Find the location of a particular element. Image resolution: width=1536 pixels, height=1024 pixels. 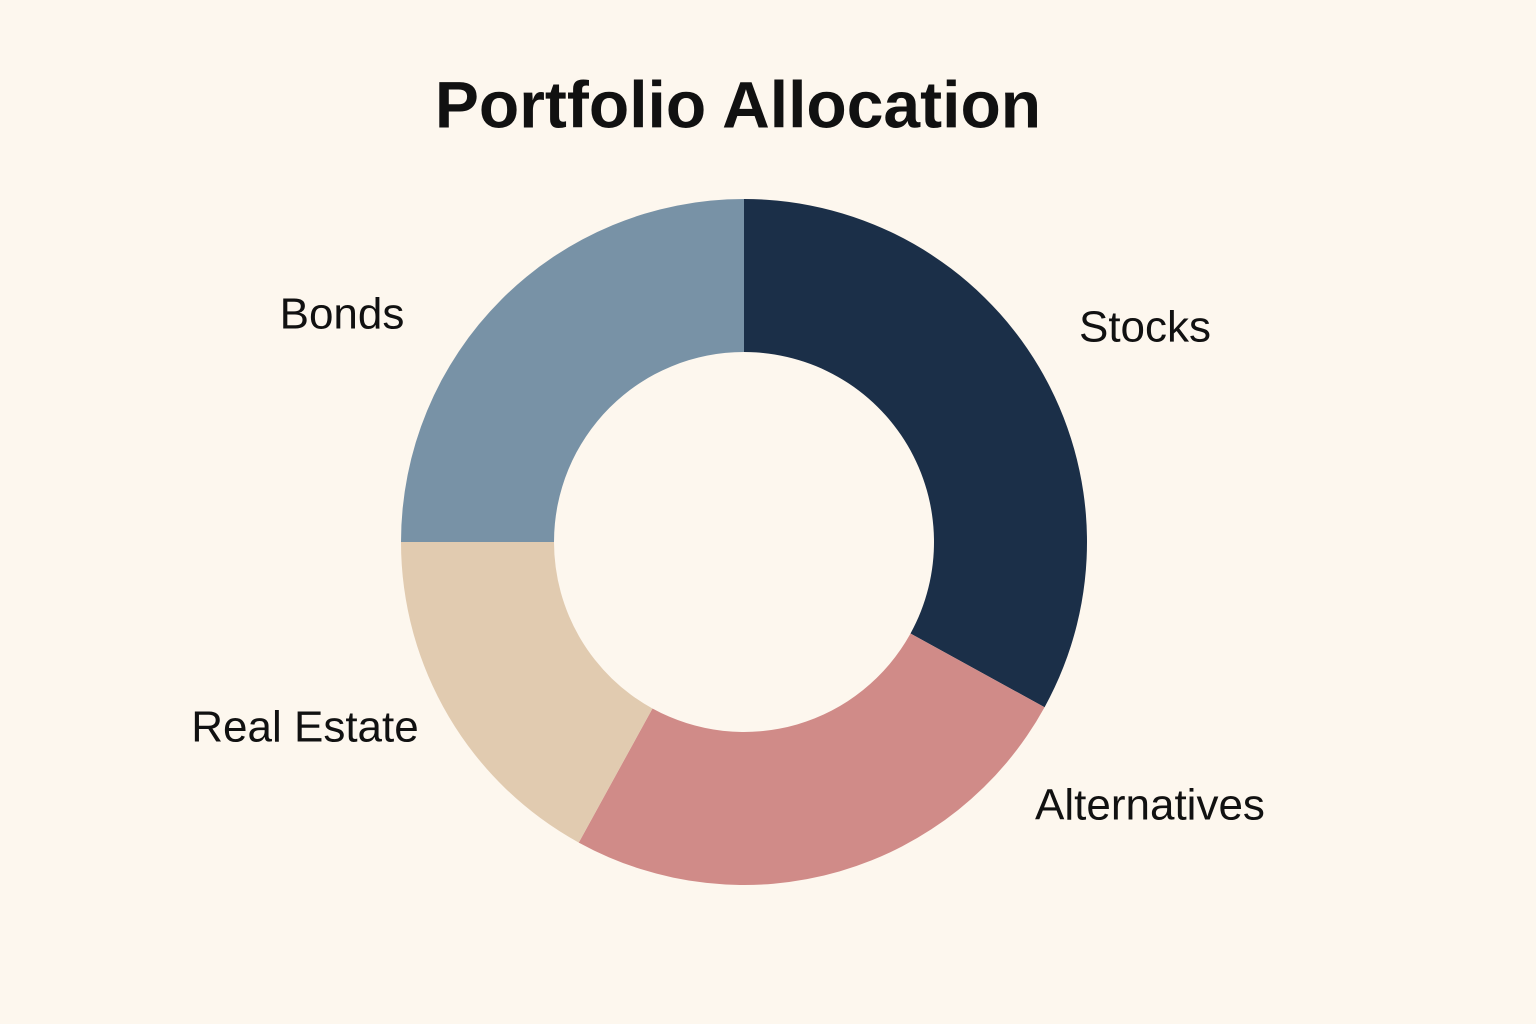

slice-label: Stocks is located at coordinates (1145, 327).